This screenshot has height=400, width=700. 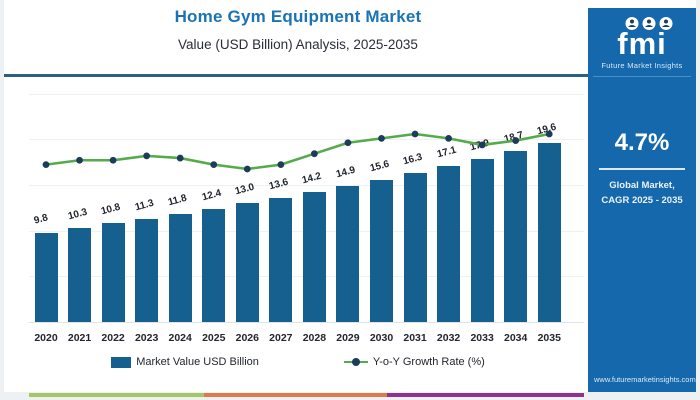 I want to click on x-axis-label-2024: 2024, so click(x=180, y=338).